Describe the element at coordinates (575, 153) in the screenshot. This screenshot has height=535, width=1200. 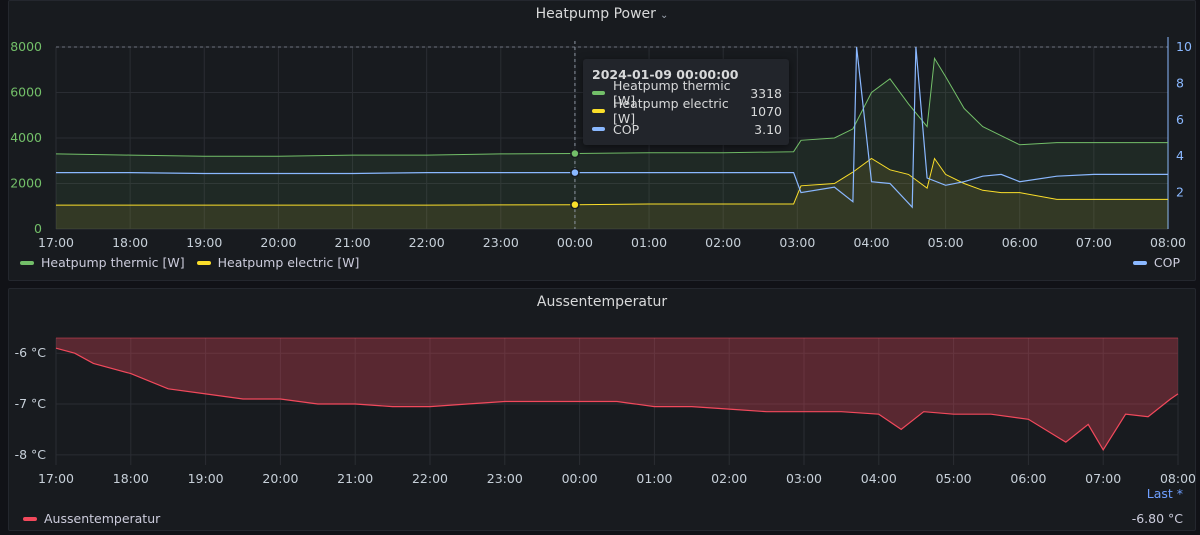
I see `thermic-hover-point` at that location.